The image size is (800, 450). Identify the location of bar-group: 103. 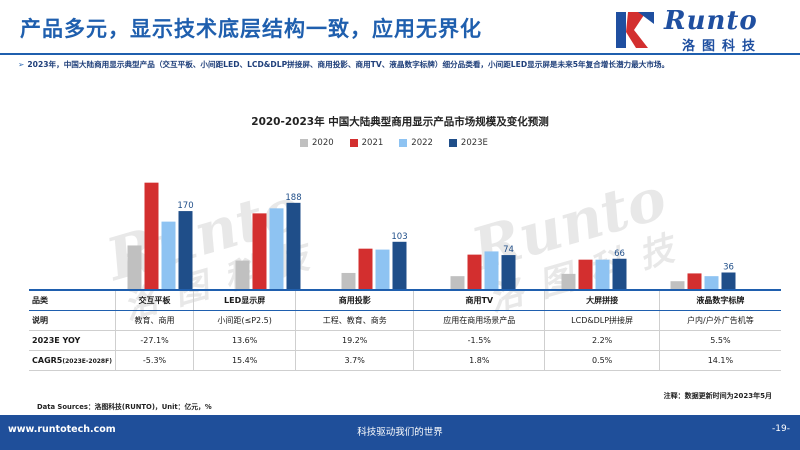
(374, 260).